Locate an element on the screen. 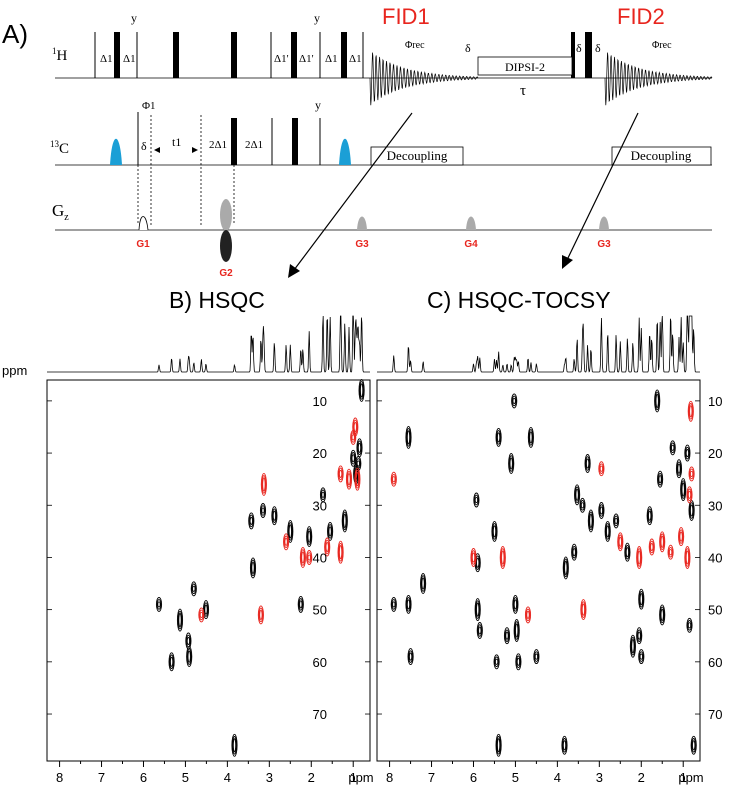  x-tick-label: 7 is located at coordinates (101, 777).